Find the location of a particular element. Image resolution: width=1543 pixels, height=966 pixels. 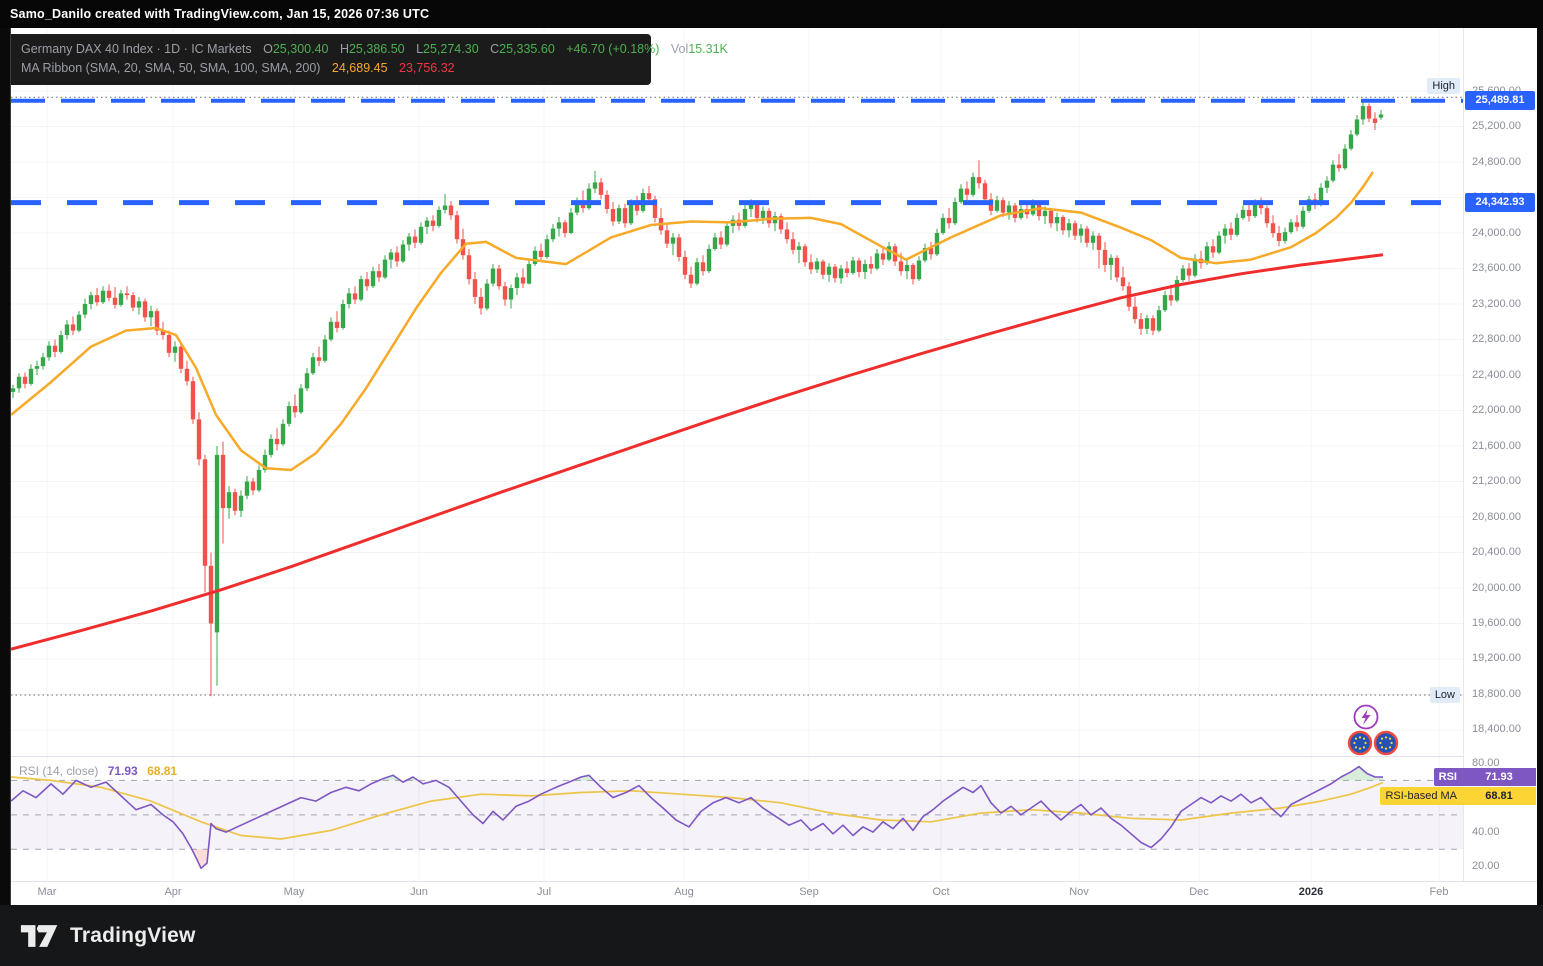

rsi-axis-label: 40.00 is located at coordinates (1486, 831).